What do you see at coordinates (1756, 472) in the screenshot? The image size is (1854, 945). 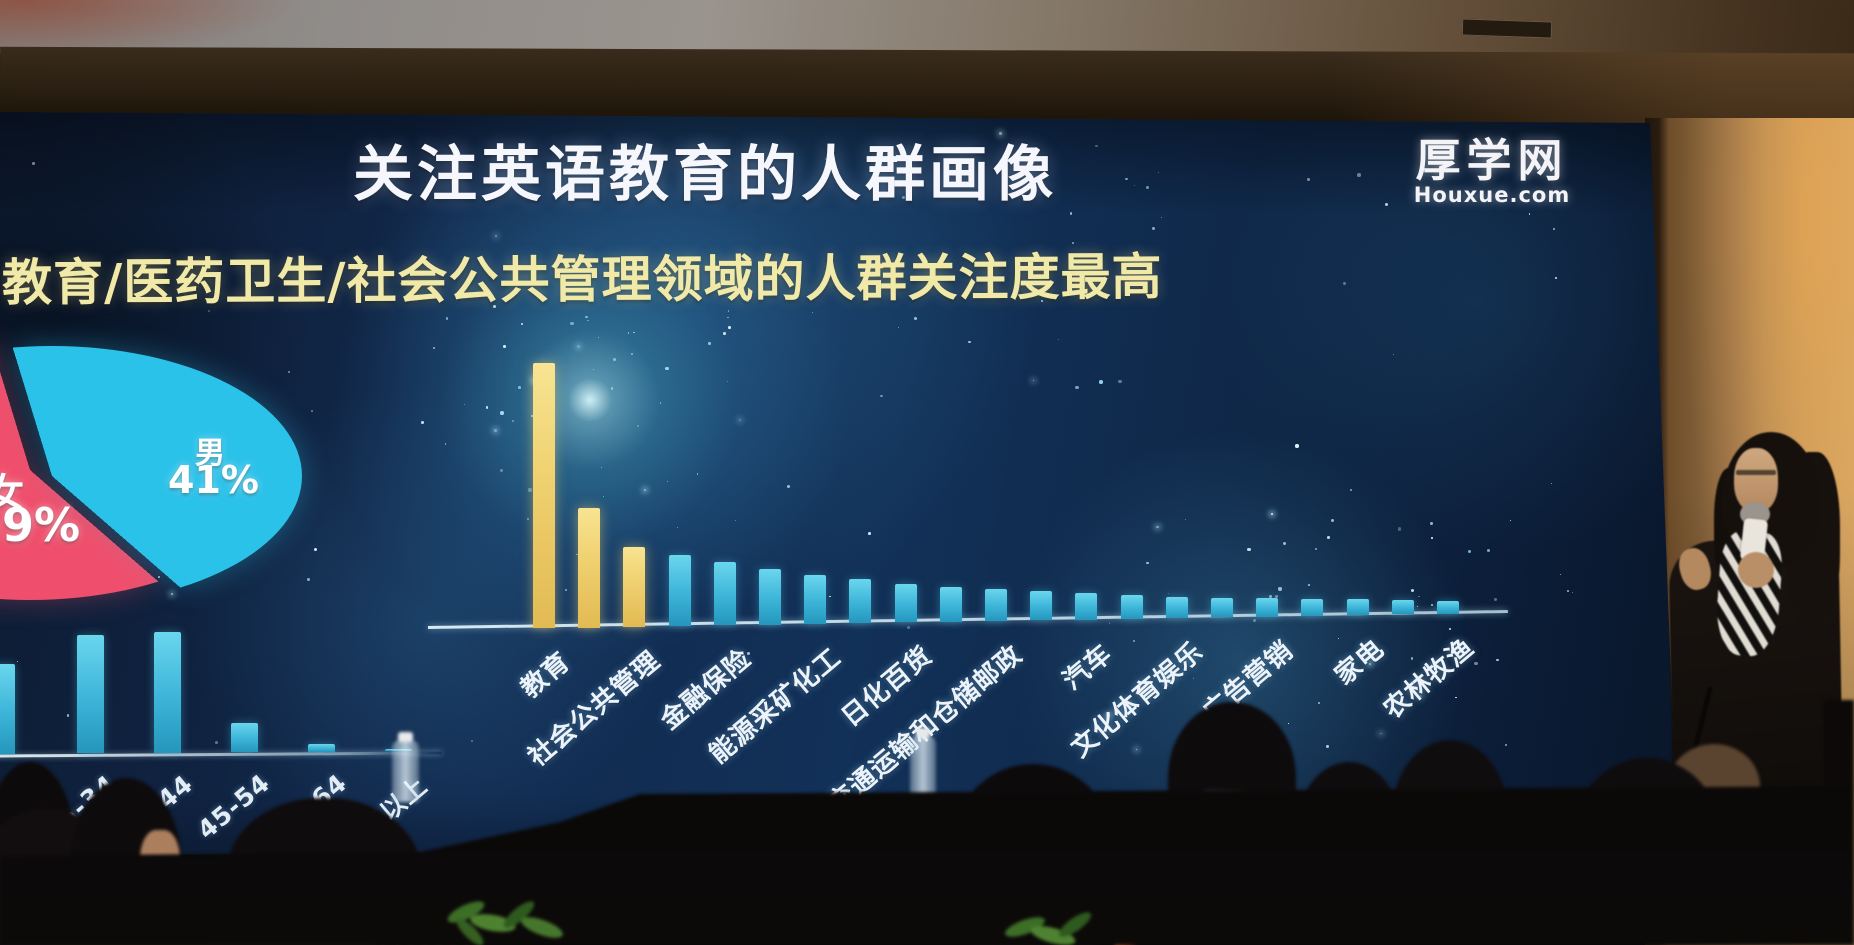 I see `glasses-icon` at bounding box center [1756, 472].